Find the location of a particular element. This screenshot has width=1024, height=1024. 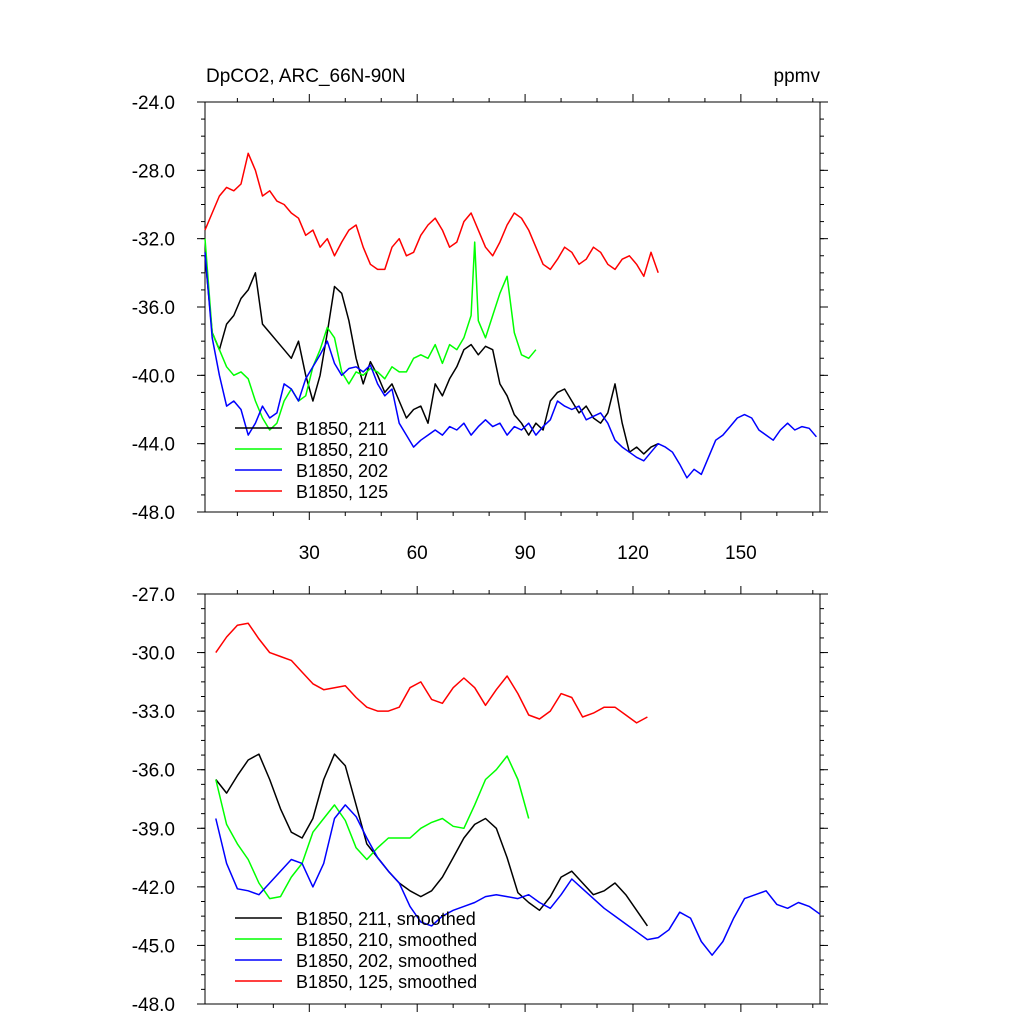

legend-label: B1850, 211 is located at coordinates (341, 429).